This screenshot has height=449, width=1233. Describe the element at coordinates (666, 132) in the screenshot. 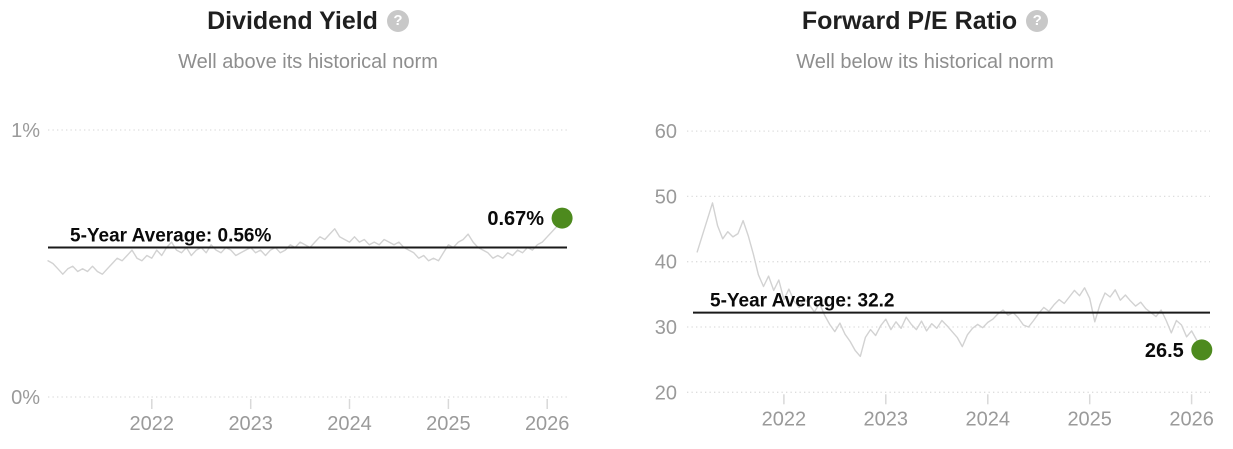

I see `y-axis-tick-label: 60` at that location.